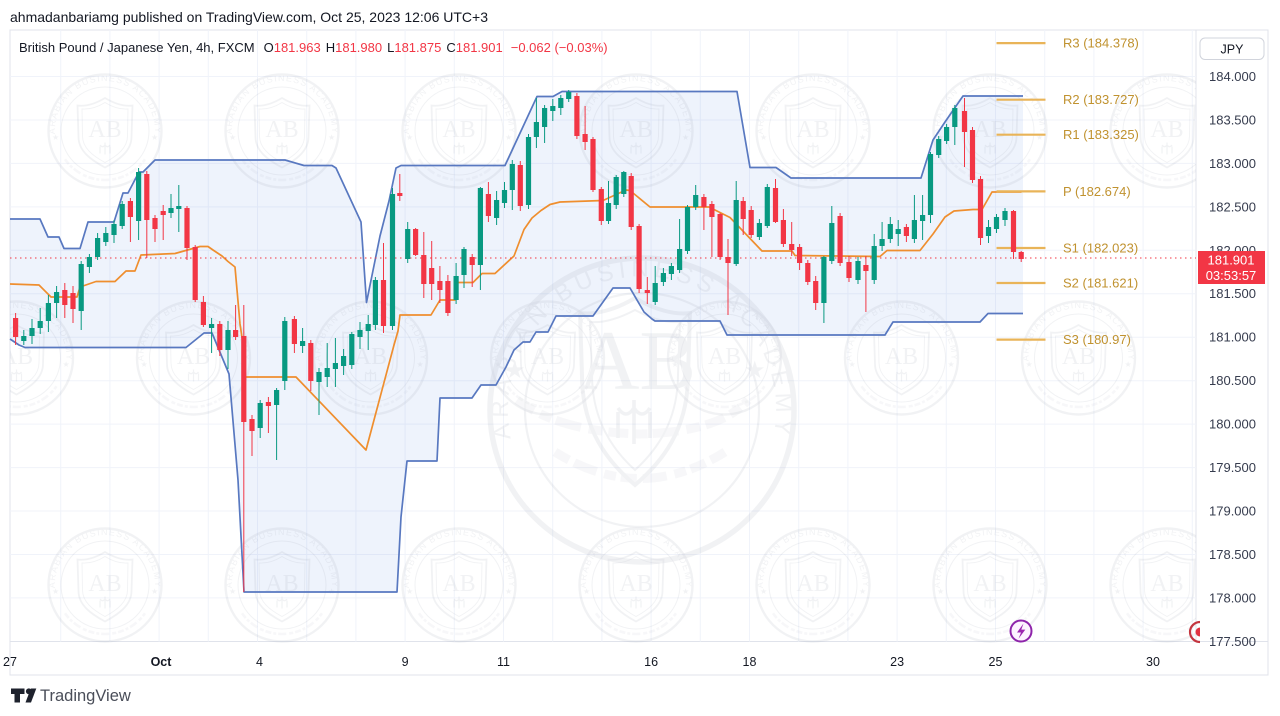 The image size is (1280, 716). What do you see at coordinates (1232, 206) in the screenshot?
I see `svg-text: 182.500` at bounding box center [1232, 206].